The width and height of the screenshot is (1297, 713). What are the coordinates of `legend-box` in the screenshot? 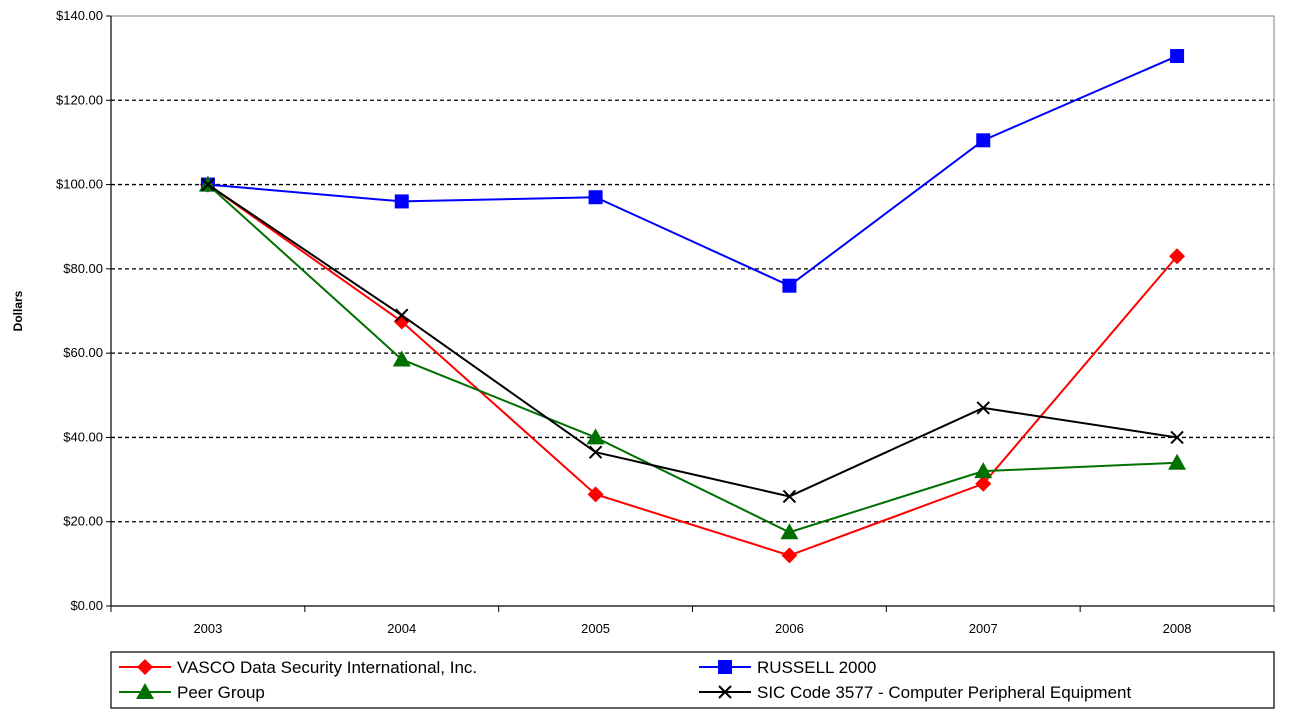 It's located at (692, 680).